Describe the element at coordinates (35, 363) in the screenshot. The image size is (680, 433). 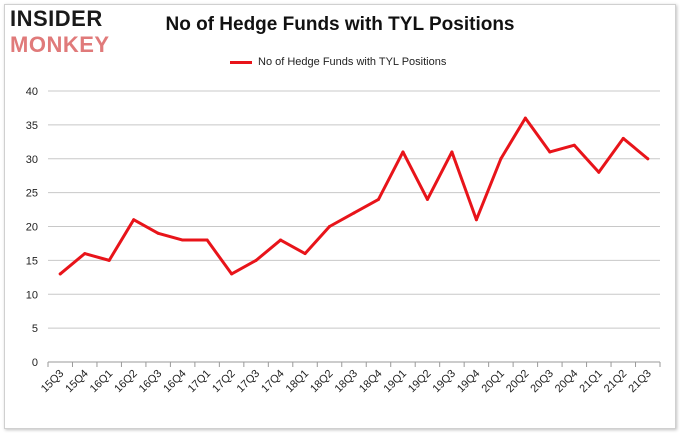
I see `y-tick-label: 0` at that location.